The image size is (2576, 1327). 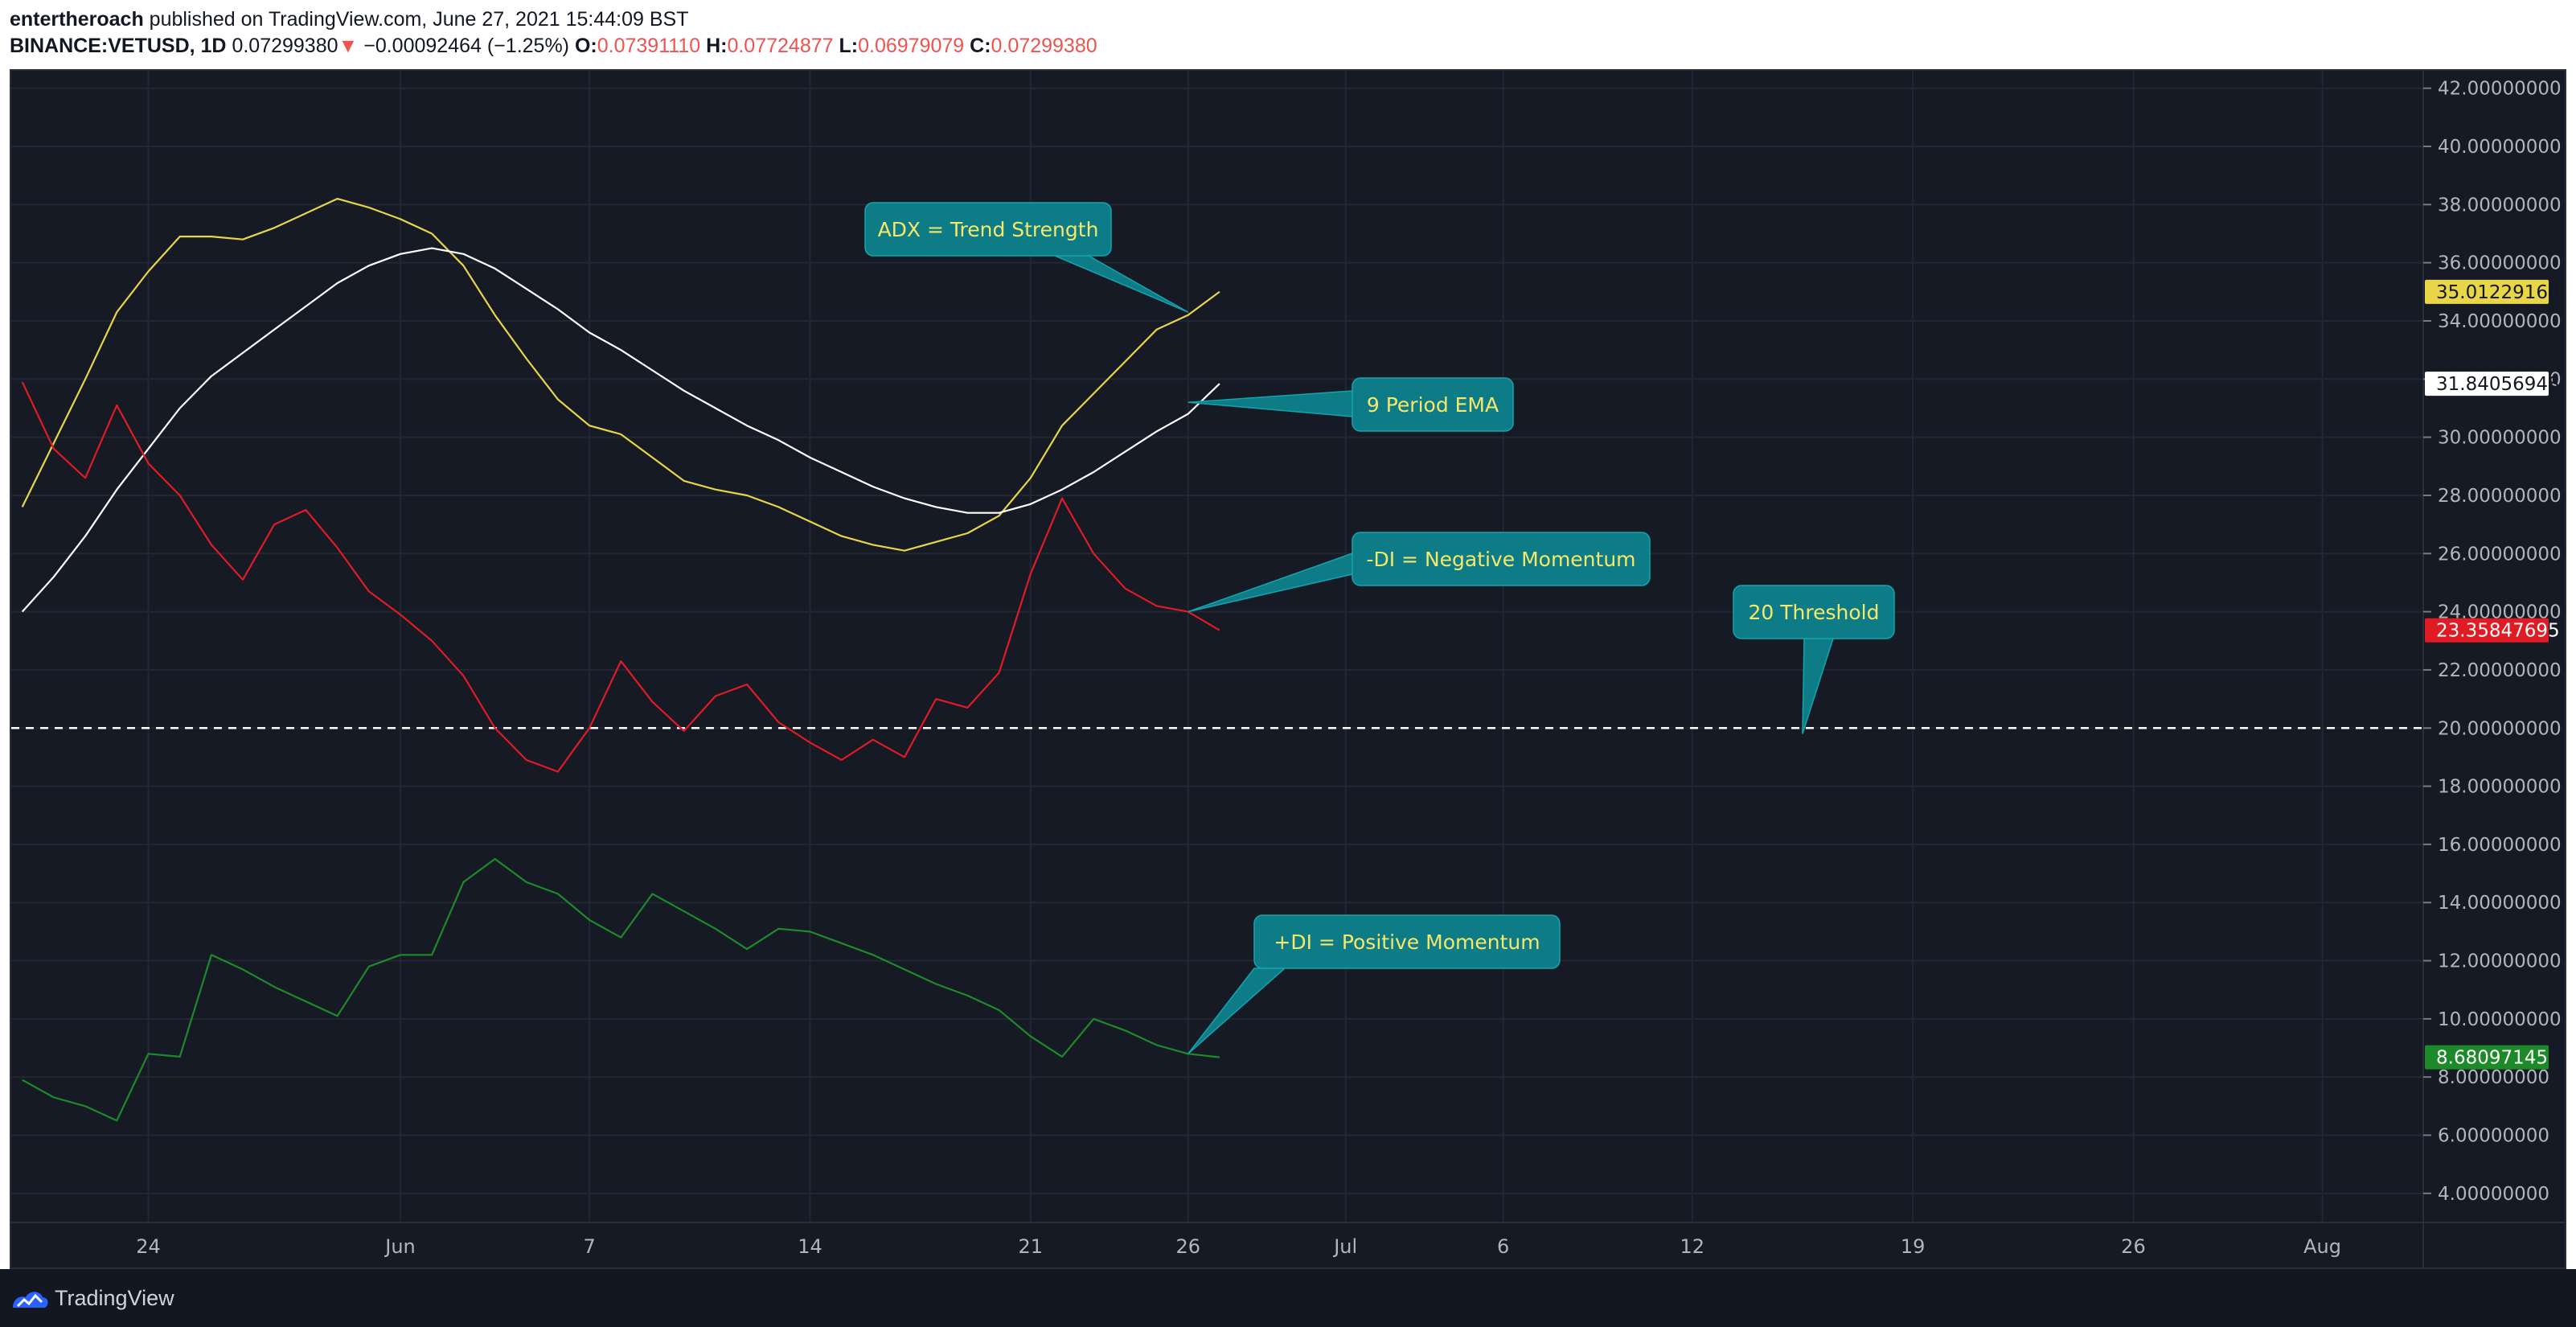 I want to click on high-value: 0.07724877, so click(x=781, y=46).